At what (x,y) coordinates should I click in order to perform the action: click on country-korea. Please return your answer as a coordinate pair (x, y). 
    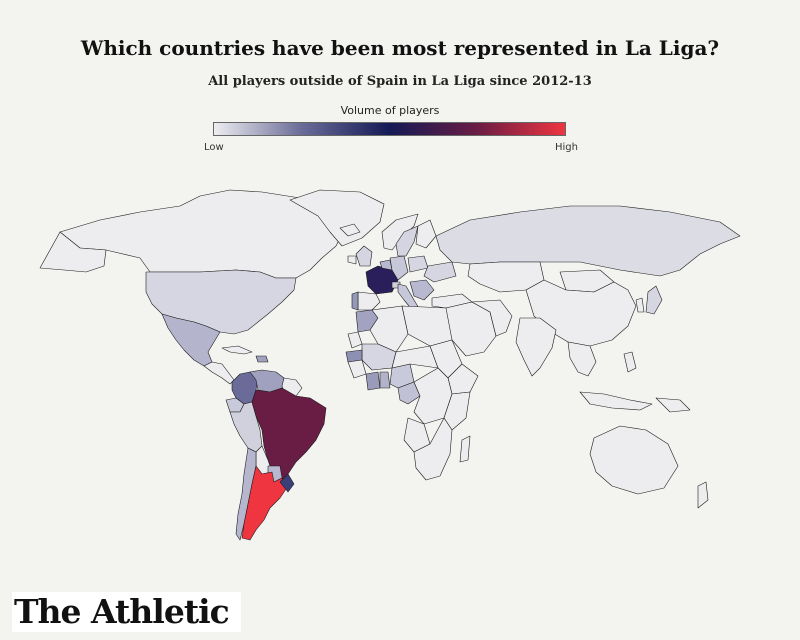
    Looking at the image, I should click on (640, 305).